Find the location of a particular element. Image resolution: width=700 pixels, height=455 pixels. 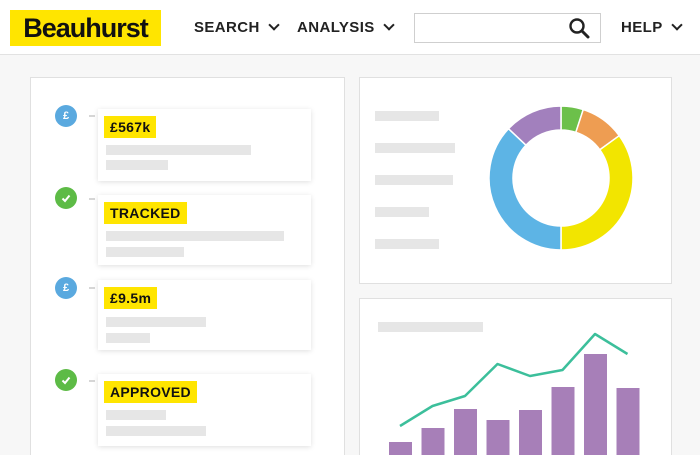

donut-chart is located at coordinates (561, 178).